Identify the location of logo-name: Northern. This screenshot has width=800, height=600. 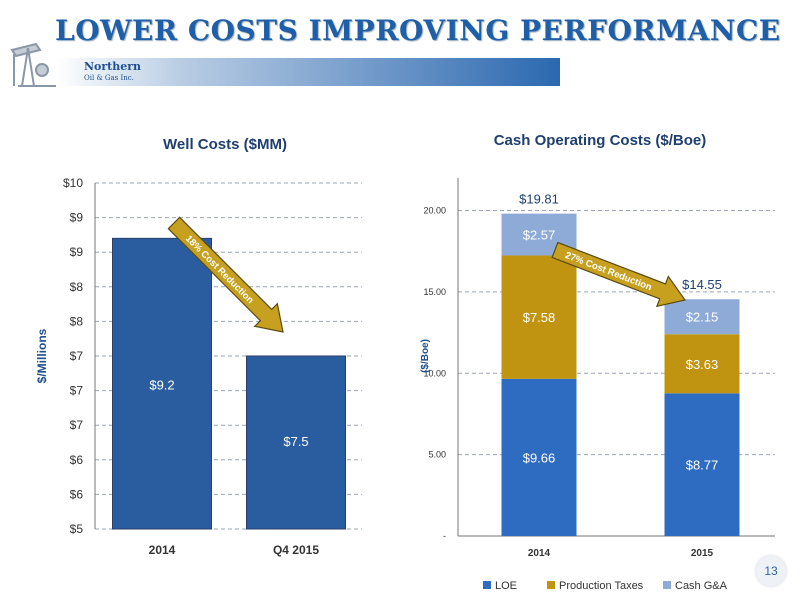
(113, 66).